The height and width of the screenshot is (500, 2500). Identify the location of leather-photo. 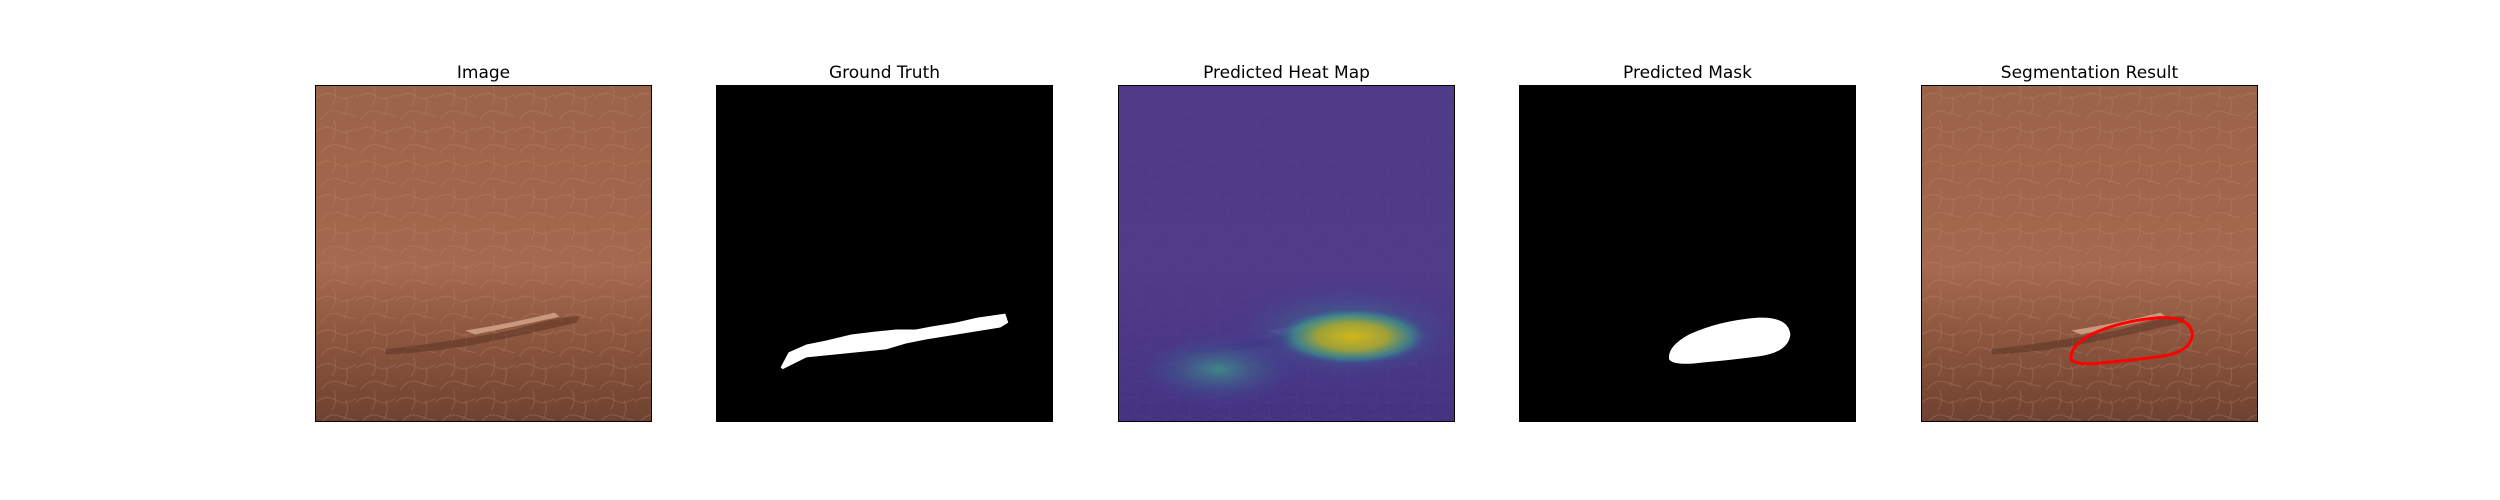
(483, 253).